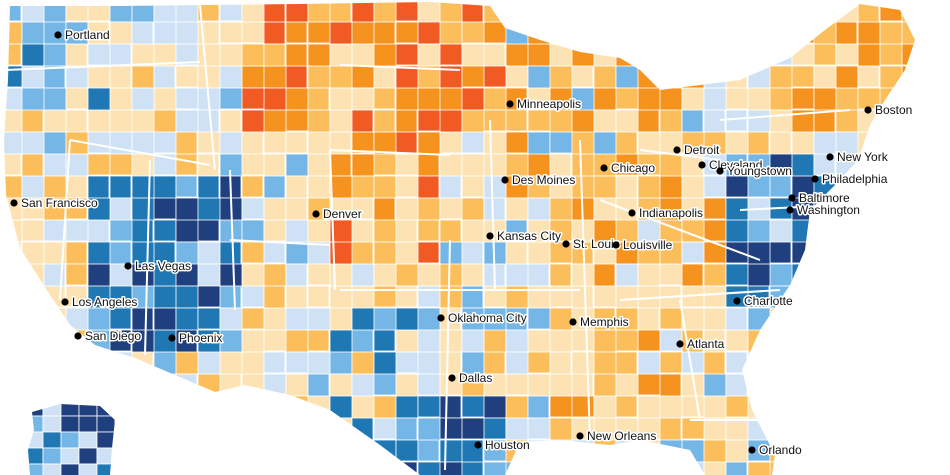 Image resolution: width=950 pixels, height=475 pixels. What do you see at coordinates (764, 301) in the screenshot?
I see `city-marker-charlotte: Charlotte` at bounding box center [764, 301].